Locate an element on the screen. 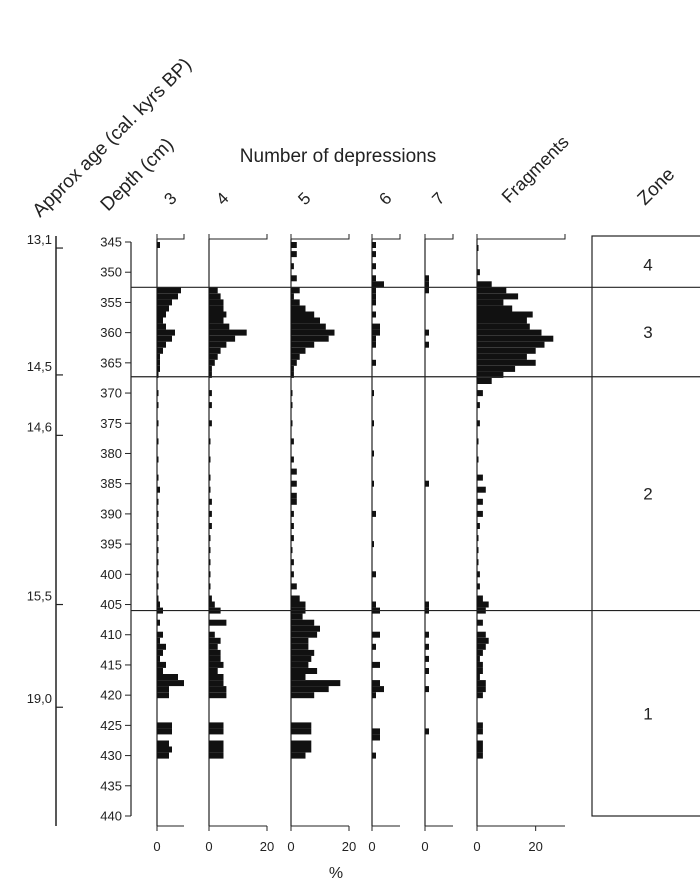  depth-tick-label-3: 360 is located at coordinates (111, 332).